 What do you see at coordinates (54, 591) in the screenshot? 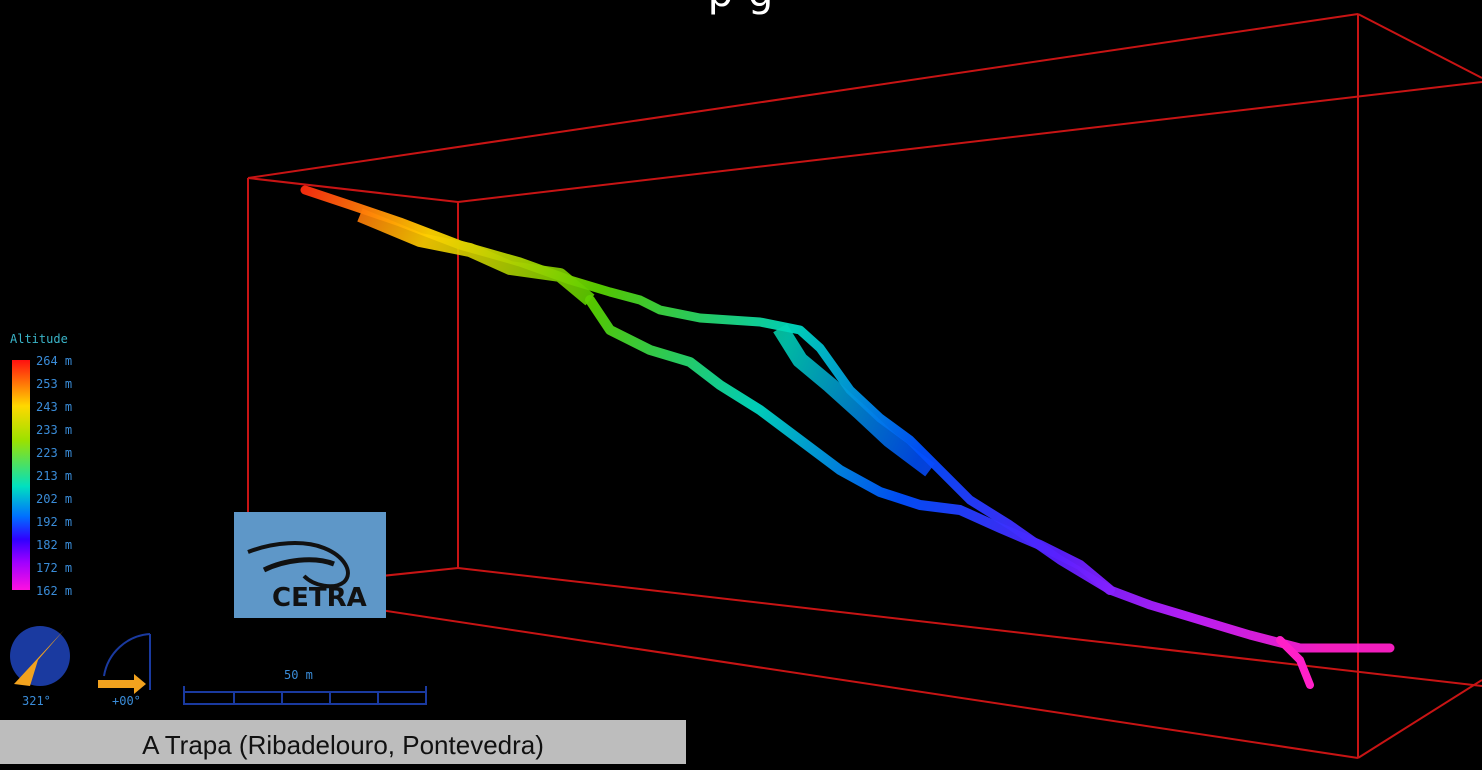
I see `legend-level: 162 m` at bounding box center [54, 591].